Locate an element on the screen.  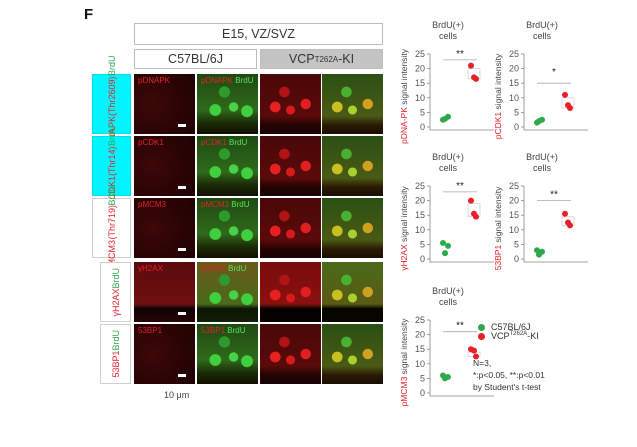
row-label-1: pCDK1 (Thr14) BrdU is located at coordinates (111, 166).